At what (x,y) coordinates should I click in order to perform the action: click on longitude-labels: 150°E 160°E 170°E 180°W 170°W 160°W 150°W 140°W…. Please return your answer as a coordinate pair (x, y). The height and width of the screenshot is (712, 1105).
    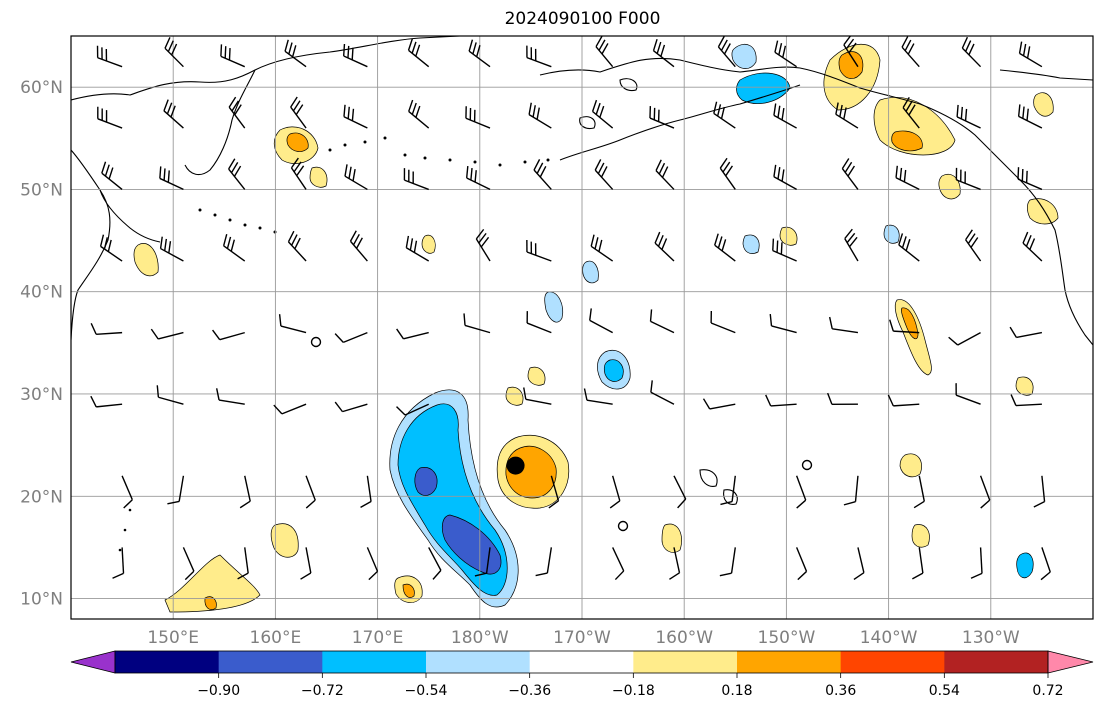
    Looking at the image, I should click on (583, 638).